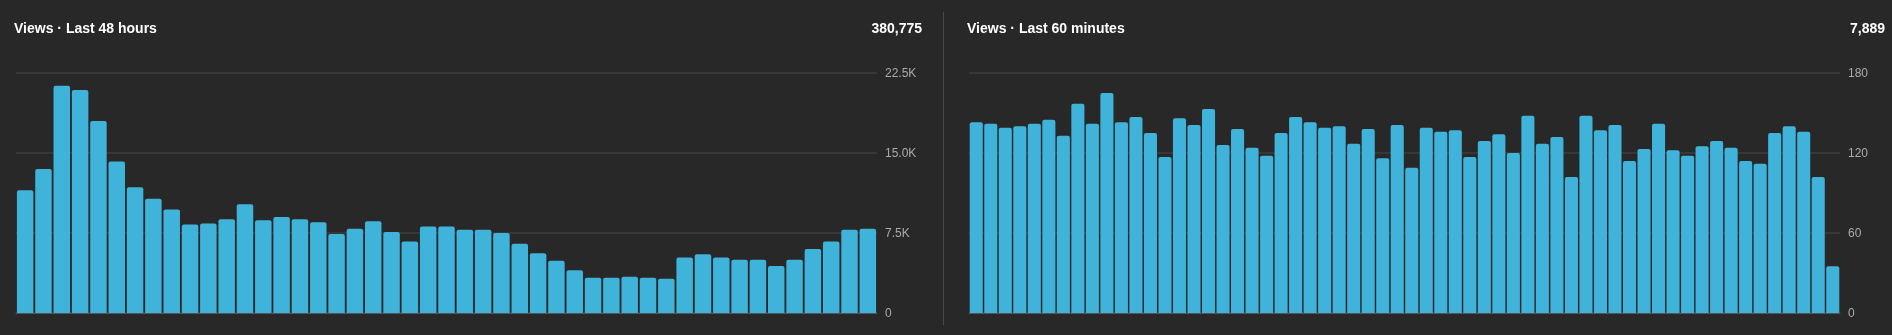  What do you see at coordinates (86, 28) in the screenshot?
I see `chart-title: Views · Last 48 hours` at bounding box center [86, 28].